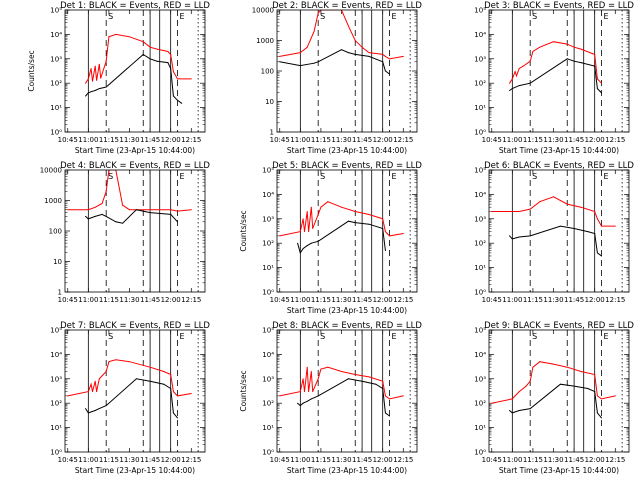 This screenshot has width=640, height=480. What do you see at coordinates (135, 231) in the screenshot?
I see `plot-frame` at bounding box center [135, 231].